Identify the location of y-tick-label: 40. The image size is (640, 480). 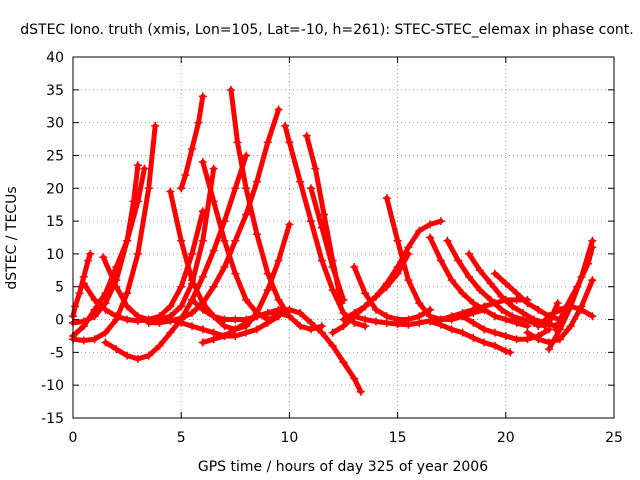
(55, 58).